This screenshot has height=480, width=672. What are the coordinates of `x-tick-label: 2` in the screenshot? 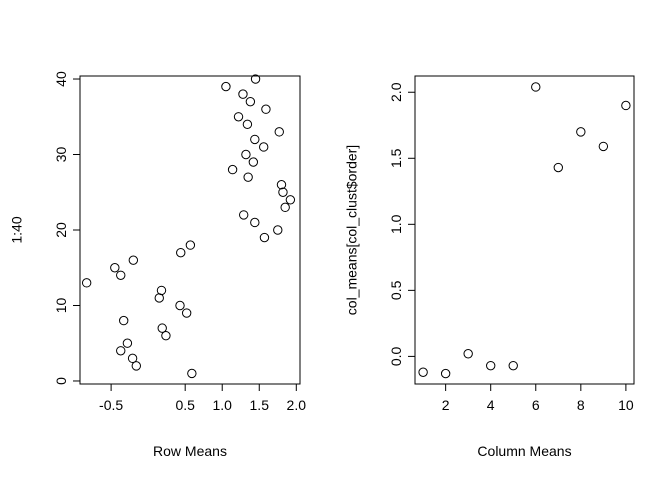 It's located at (446, 405).